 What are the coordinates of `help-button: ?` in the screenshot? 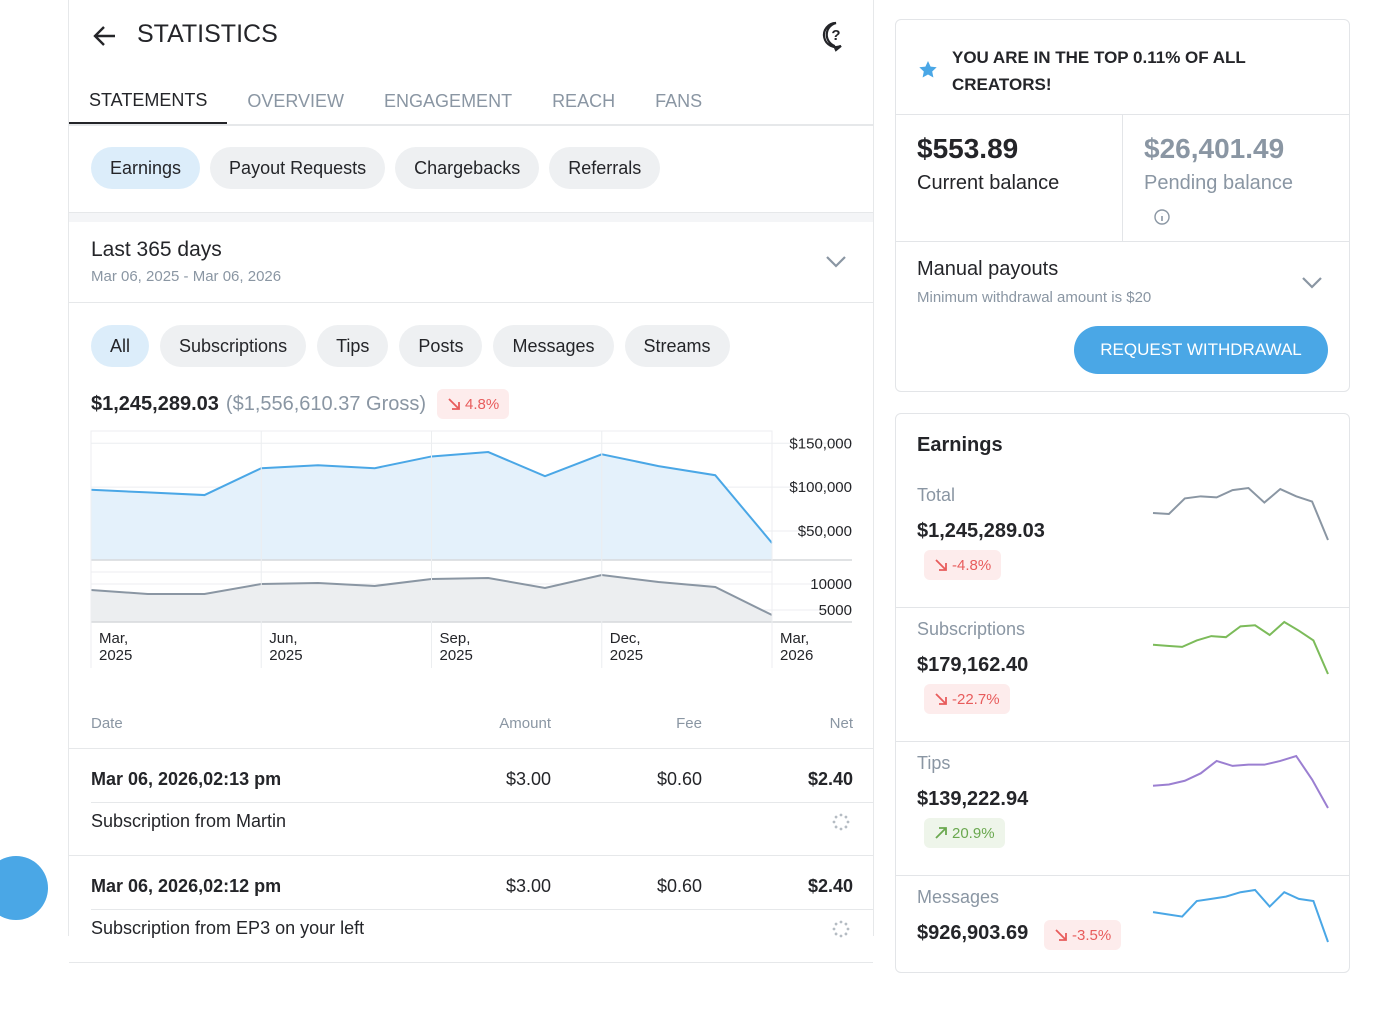 It's located at (836, 36).